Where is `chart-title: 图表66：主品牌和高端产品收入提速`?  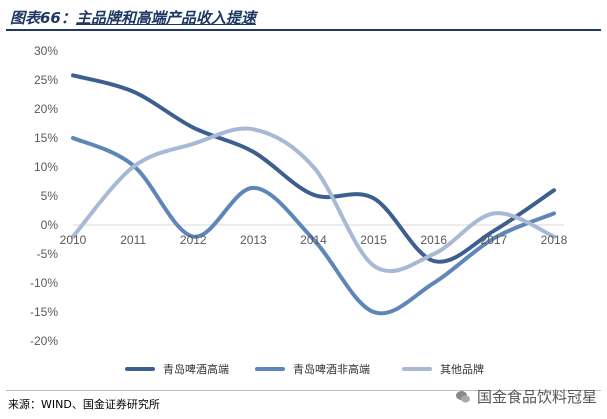 chart-title: 图表66：主品牌和高端产品收入提速 is located at coordinates (133, 17).